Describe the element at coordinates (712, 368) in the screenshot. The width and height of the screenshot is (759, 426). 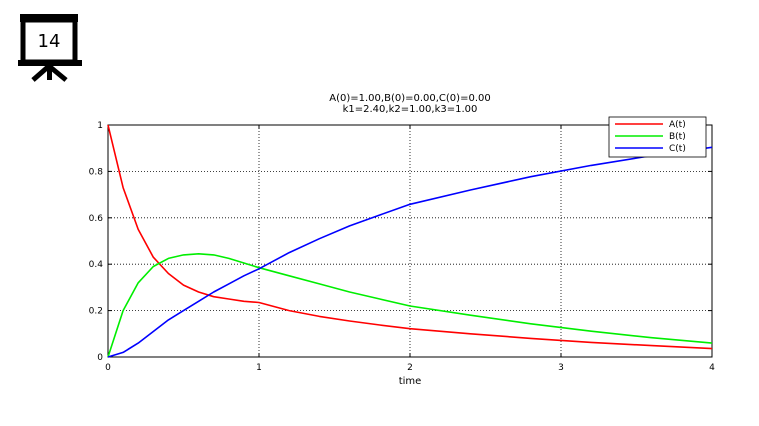
I see `x-tick-label: 4` at that location.